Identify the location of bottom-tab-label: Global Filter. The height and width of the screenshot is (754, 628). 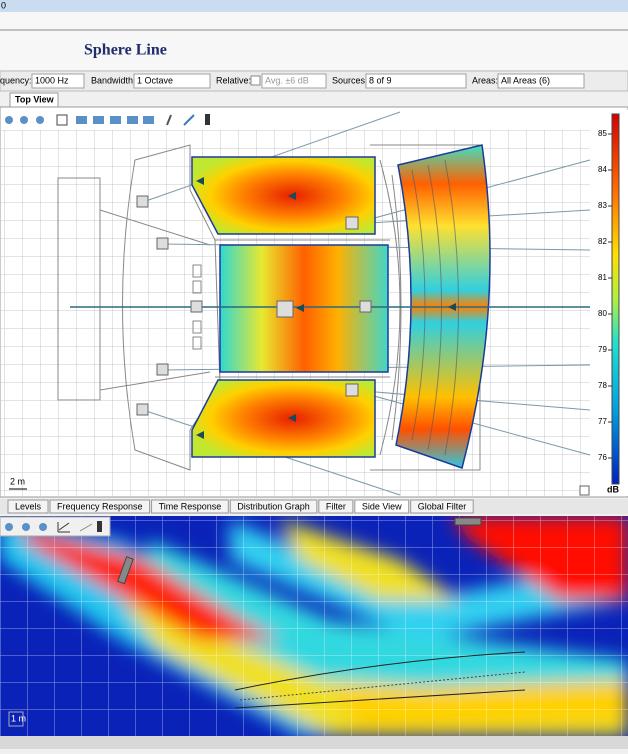
(442, 506).